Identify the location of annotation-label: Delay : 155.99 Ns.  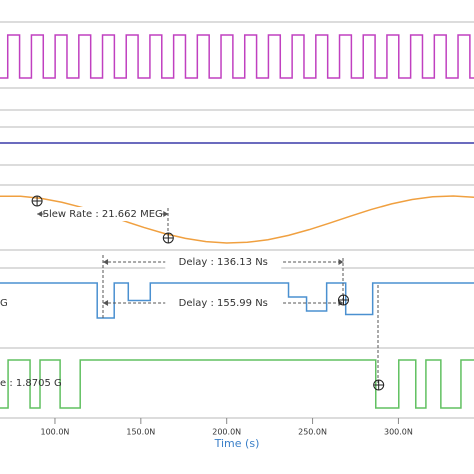
(223, 303).